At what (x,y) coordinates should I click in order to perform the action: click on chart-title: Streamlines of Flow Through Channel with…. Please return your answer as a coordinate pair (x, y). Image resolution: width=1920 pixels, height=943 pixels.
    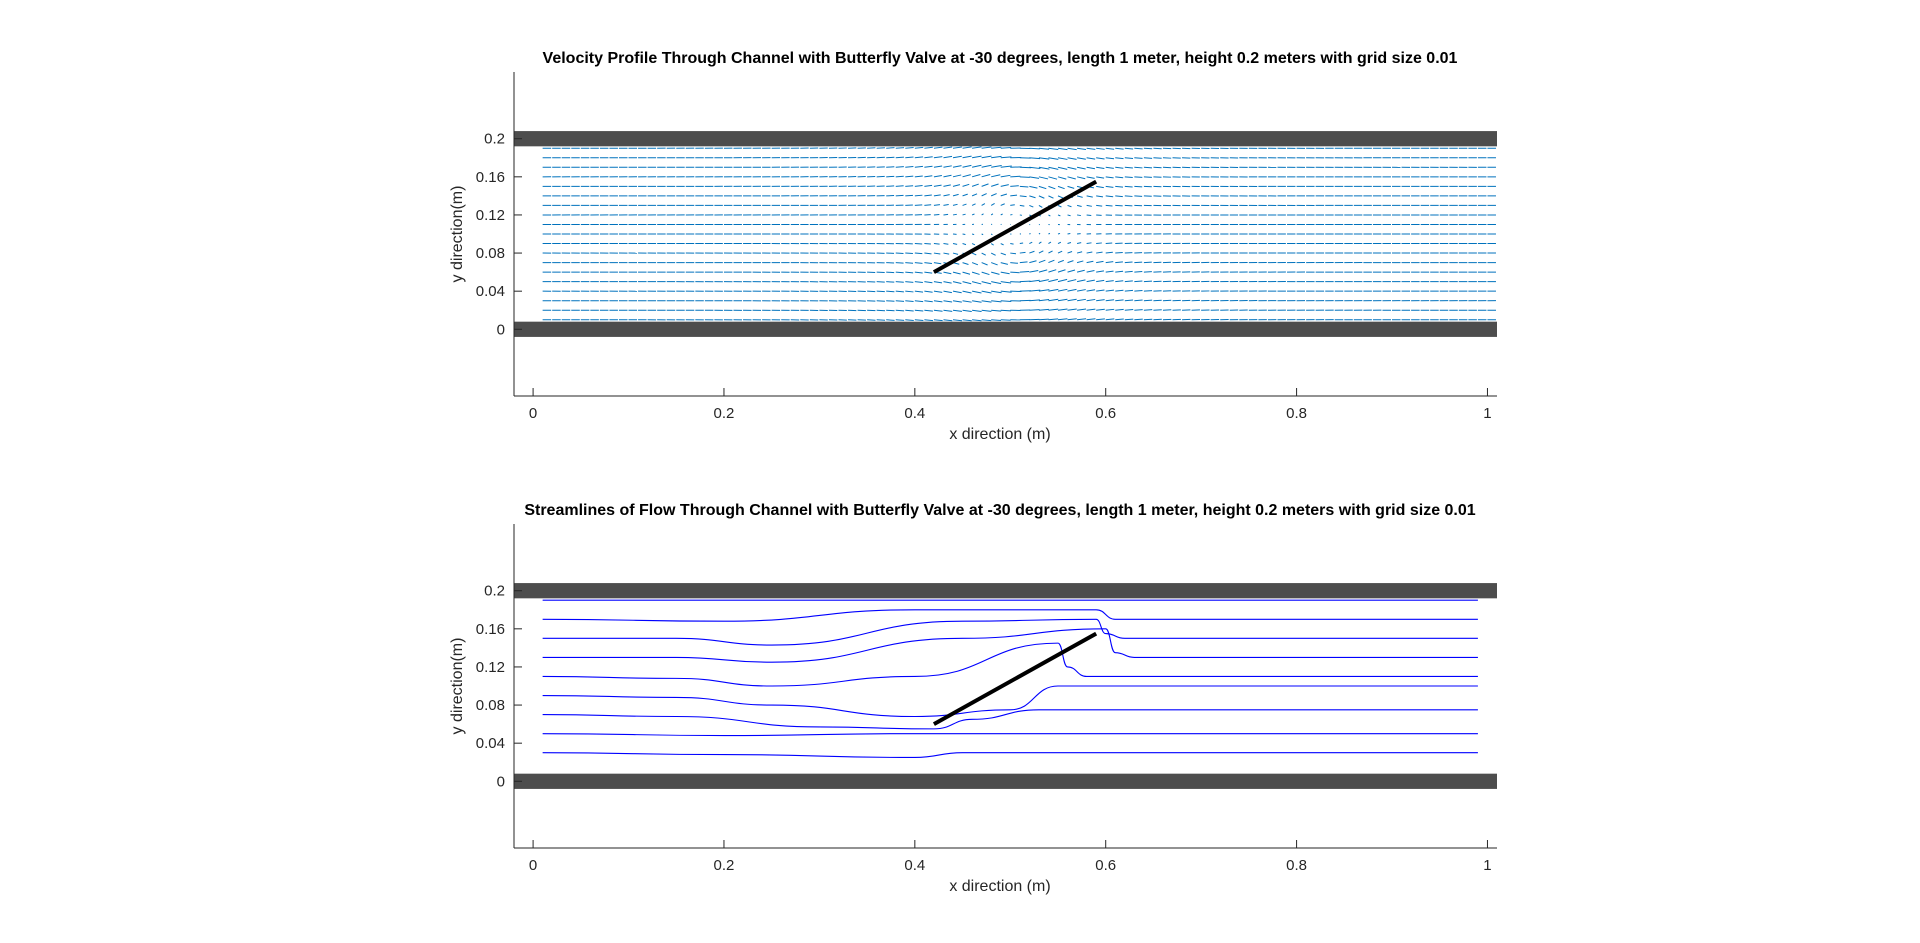
    Looking at the image, I should click on (999, 510).